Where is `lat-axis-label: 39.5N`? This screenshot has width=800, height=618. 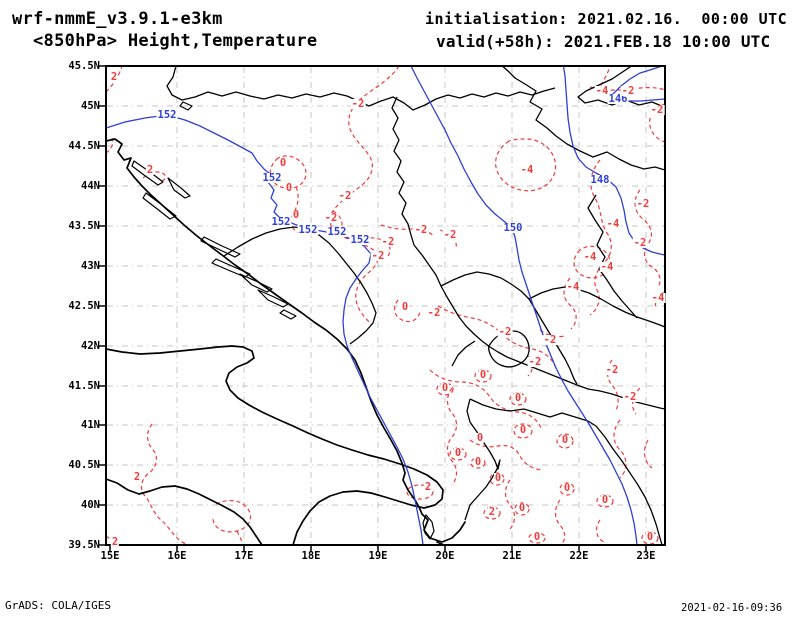
lat-axis-label: 39.5N is located at coordinates (84, 545).